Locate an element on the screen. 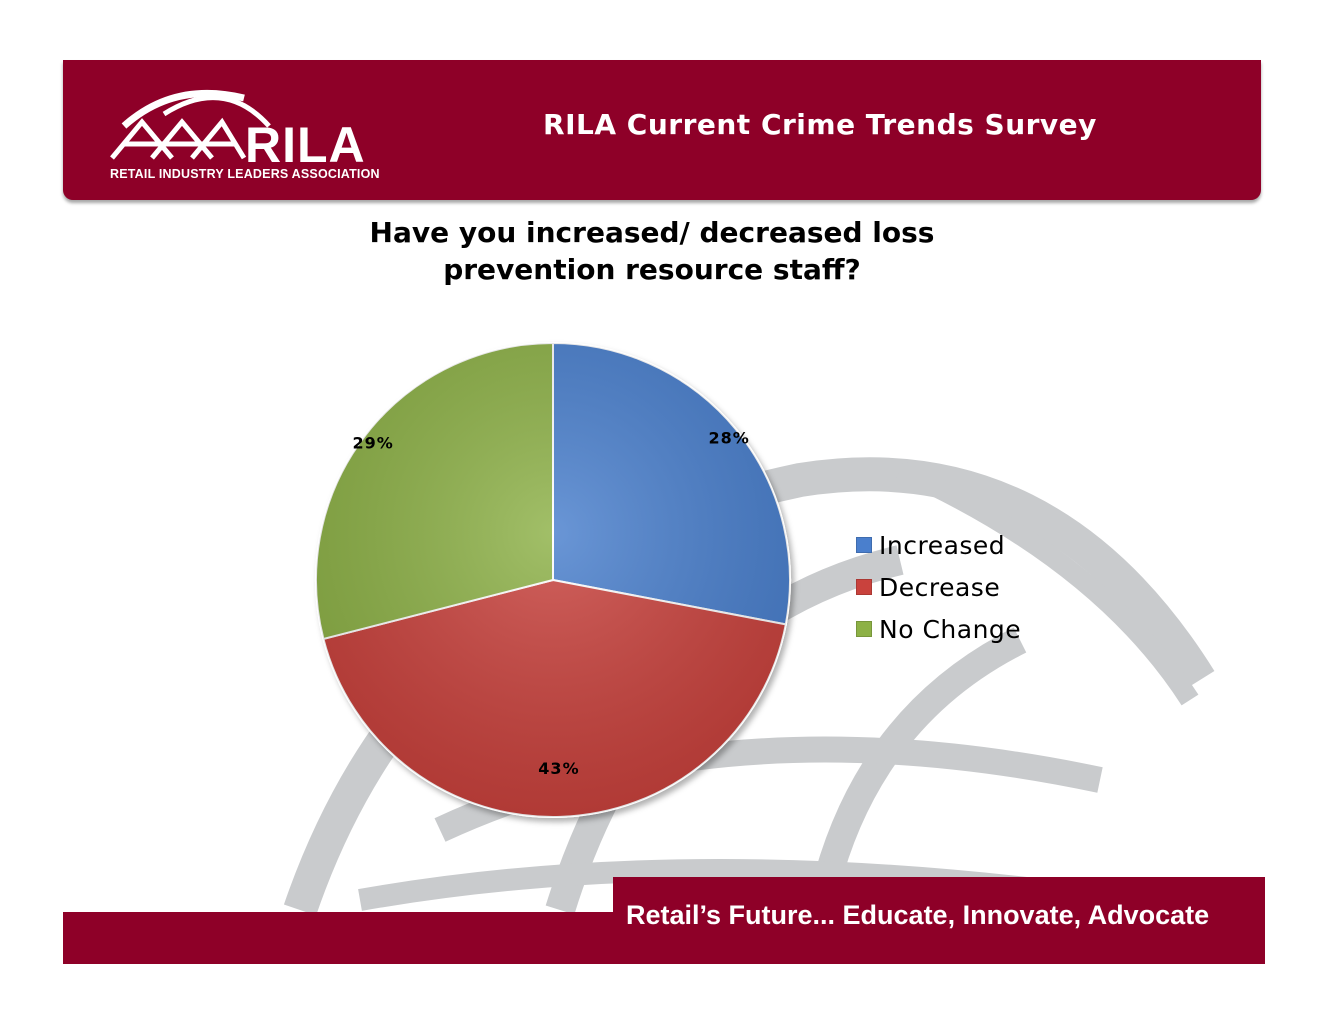  header-title: RILA Current Crime Trends Survey is located at coordinates (820, 124).